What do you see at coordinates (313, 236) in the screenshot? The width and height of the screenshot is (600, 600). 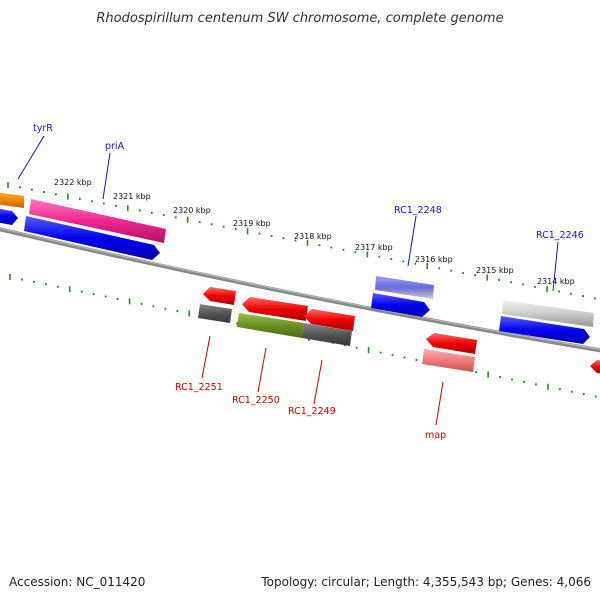 I see `scale-label: 2318 kbp` at bounding box center [313, 236].